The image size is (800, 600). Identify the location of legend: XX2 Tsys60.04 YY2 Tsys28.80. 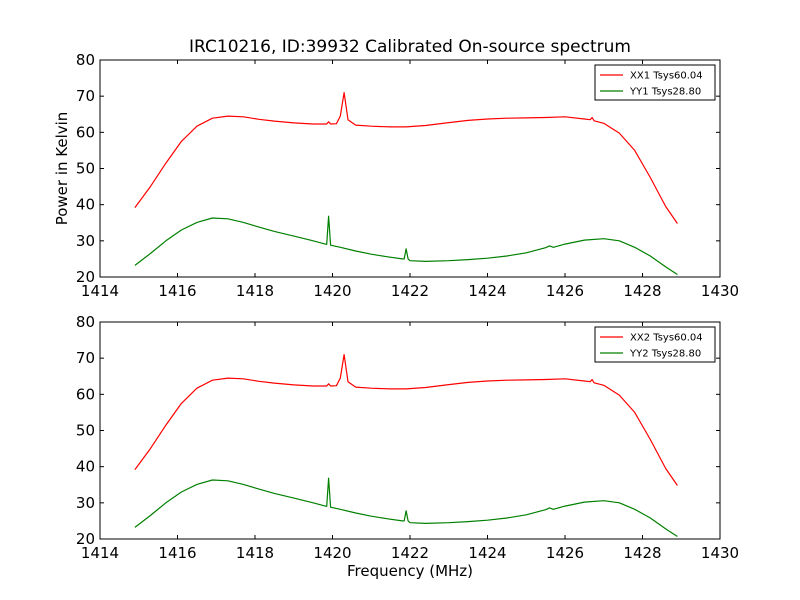
(655, 344).